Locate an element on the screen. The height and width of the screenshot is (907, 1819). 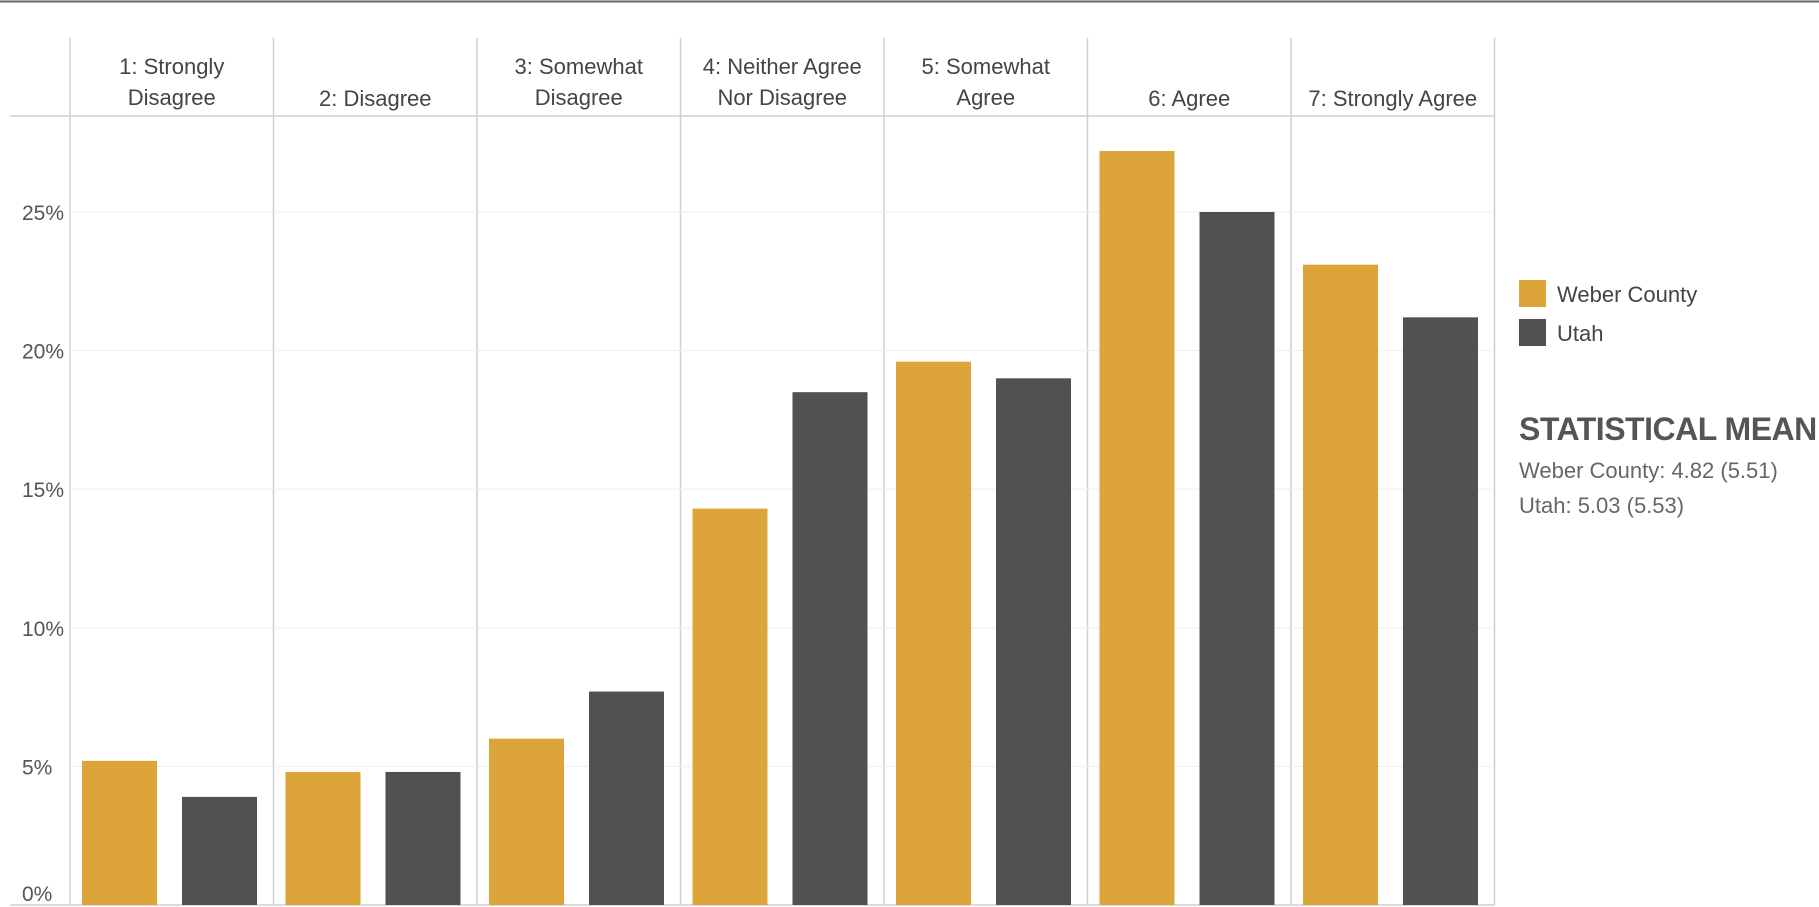
category-header-line: 5: Somewhat is located at coordinates (986, 66).